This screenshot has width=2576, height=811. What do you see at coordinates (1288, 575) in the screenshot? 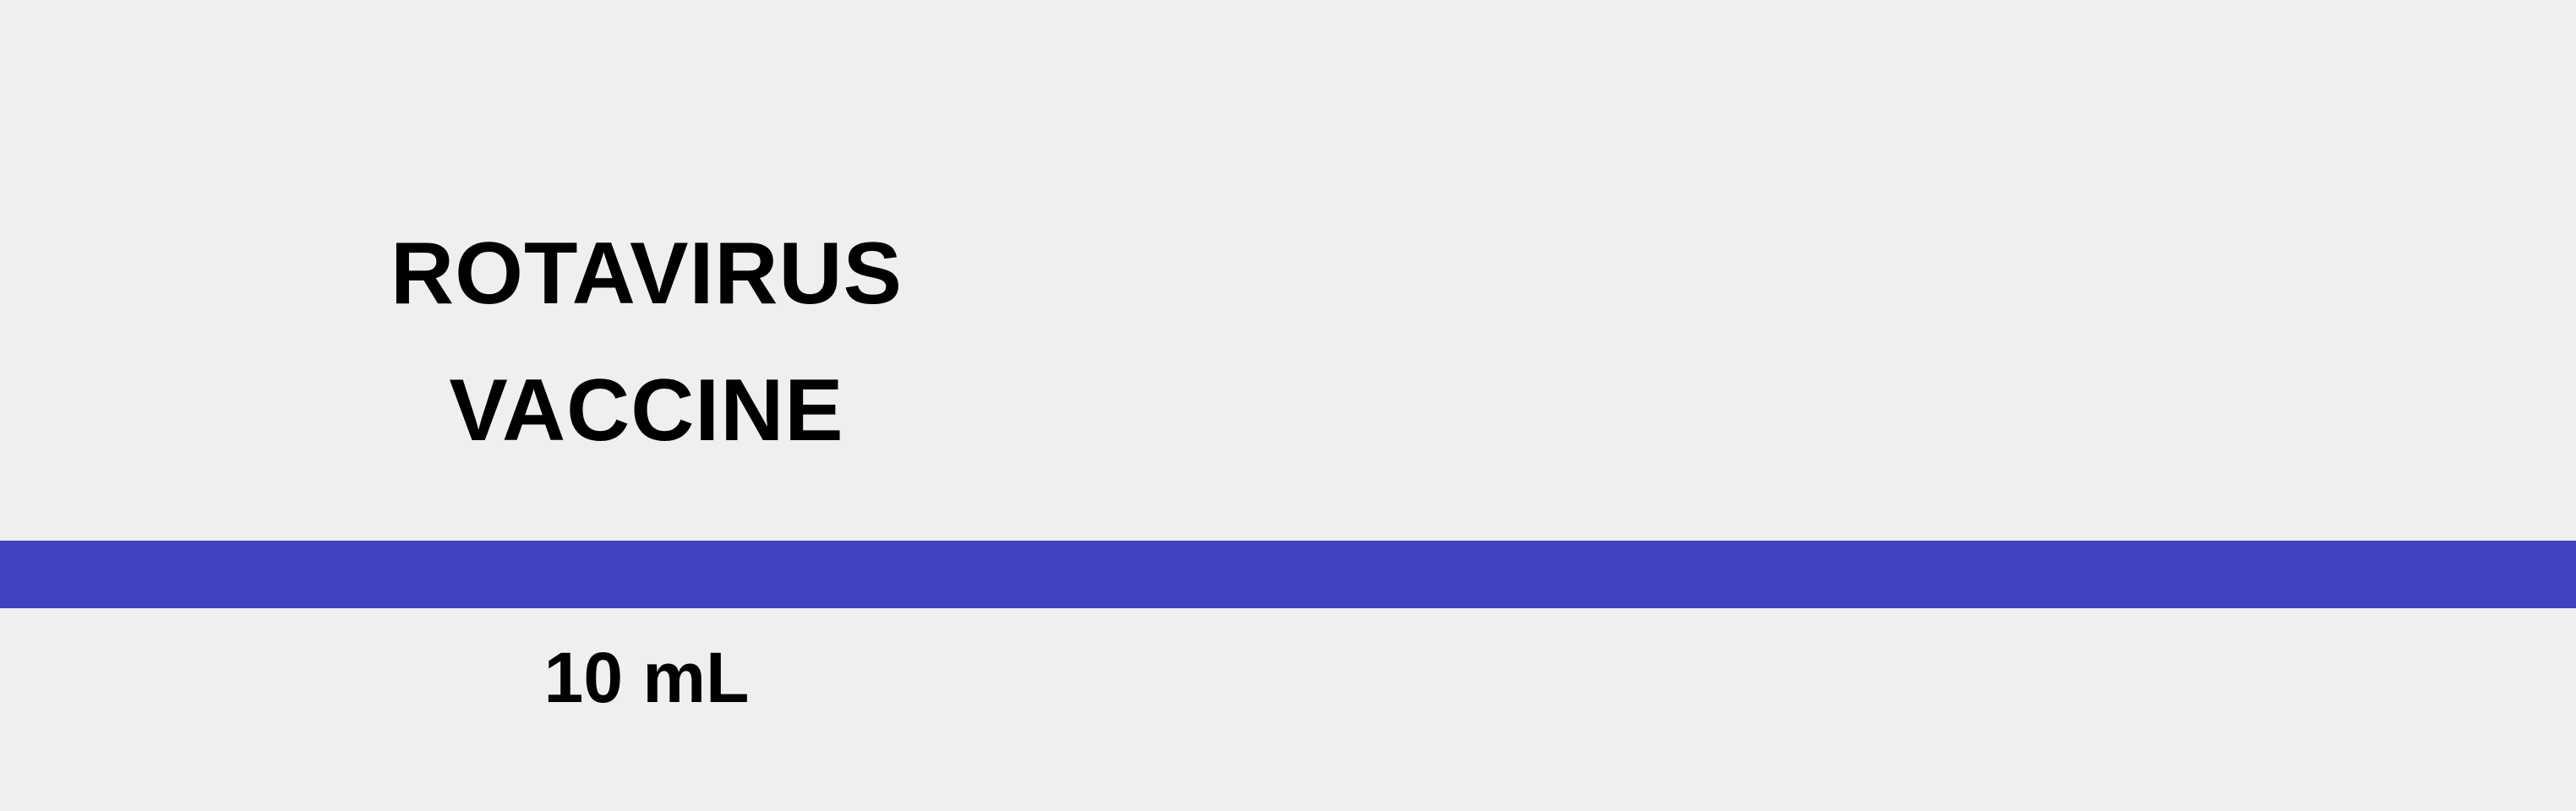
I see `color-stripe` at bounding box center [1288, 575].